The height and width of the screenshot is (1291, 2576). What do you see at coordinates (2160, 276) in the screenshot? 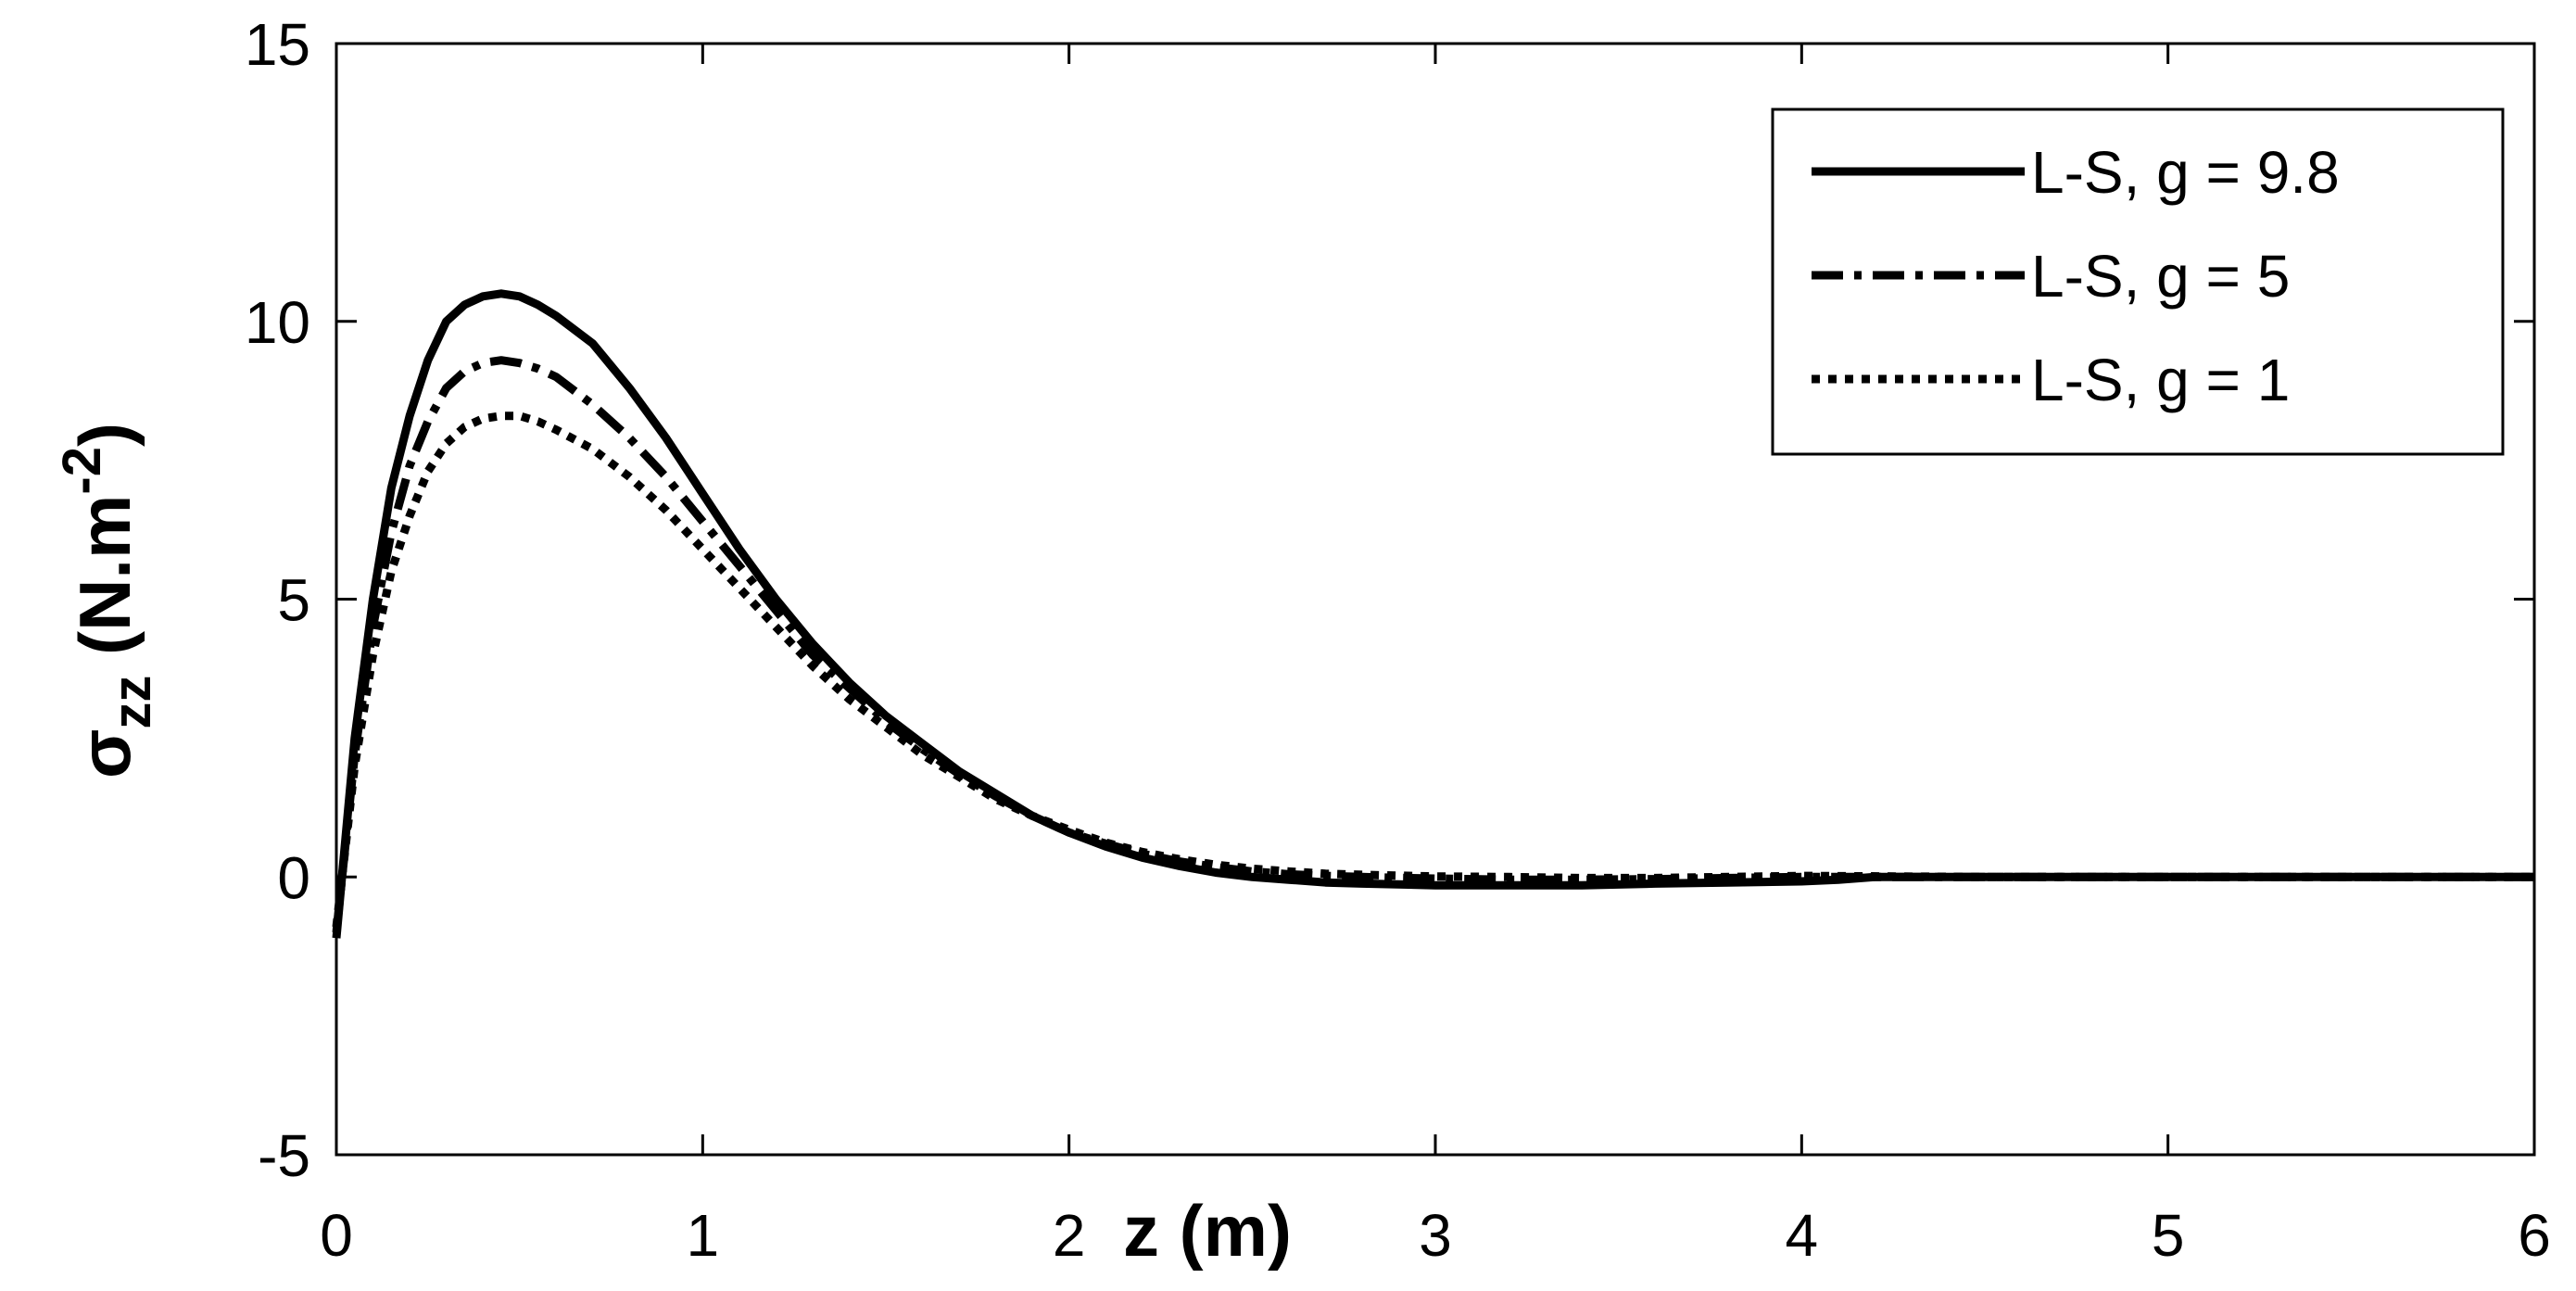
I see `legend-label-2: L-S, g = 5` at bounding box center [2160, 276].